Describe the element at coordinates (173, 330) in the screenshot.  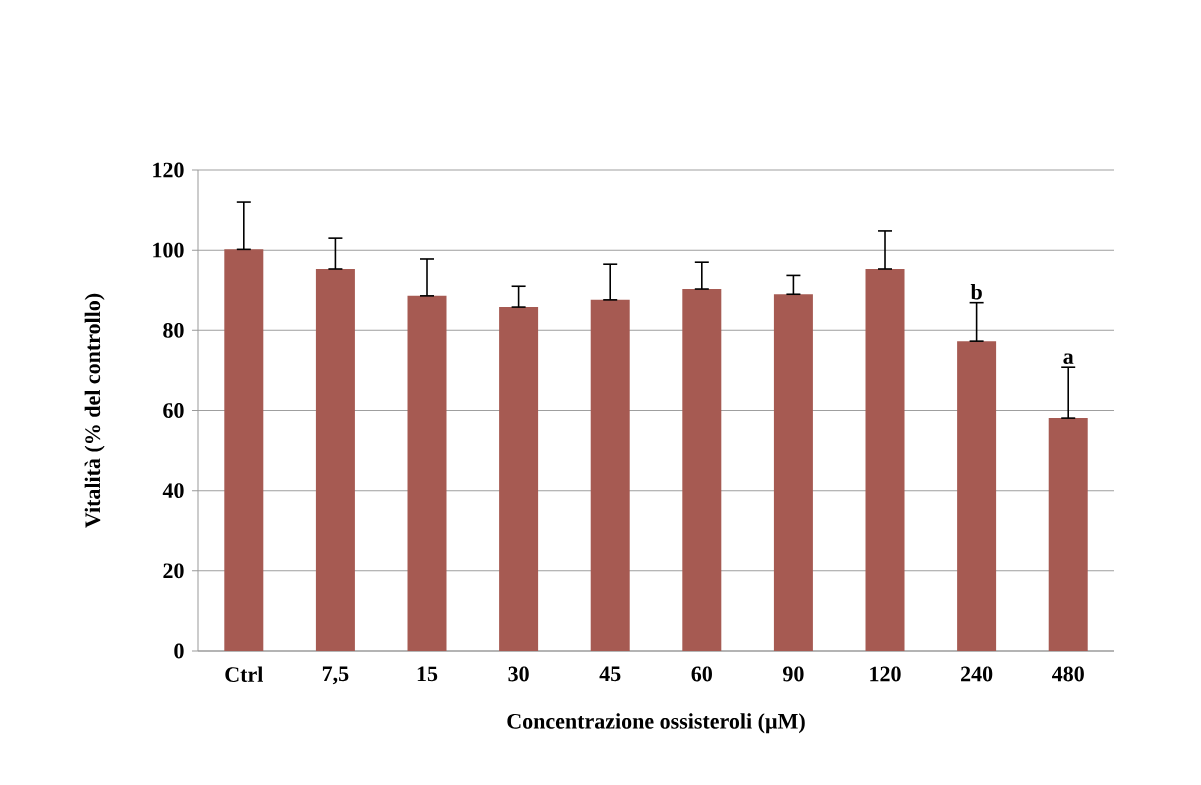
I see `y-tick-label: 80` at that location.